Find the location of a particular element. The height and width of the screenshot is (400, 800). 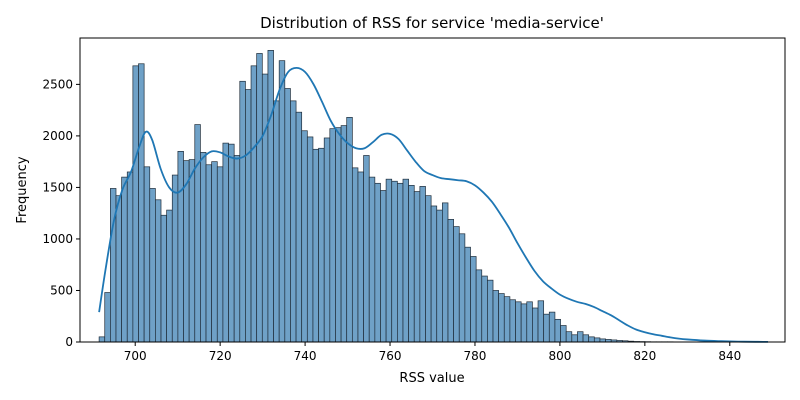

x-axis-title: RSS value is located at coordinates (431, 378).